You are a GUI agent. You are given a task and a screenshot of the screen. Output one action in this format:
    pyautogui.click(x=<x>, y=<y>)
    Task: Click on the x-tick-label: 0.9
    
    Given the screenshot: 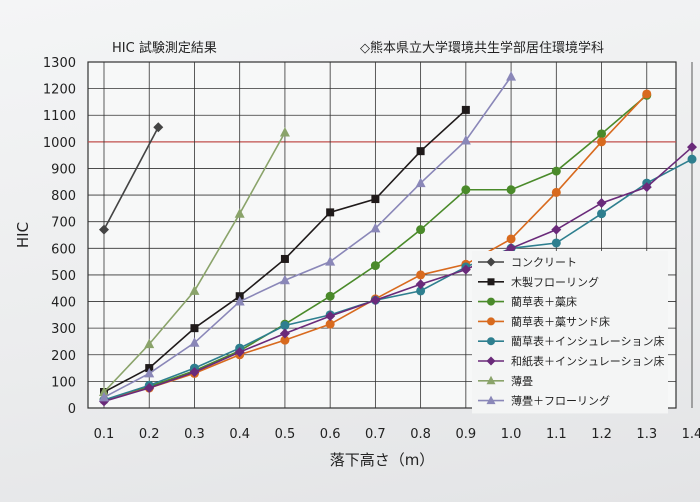 What is the action you would take?
    pyautogui.click(x=466, y=434)
    